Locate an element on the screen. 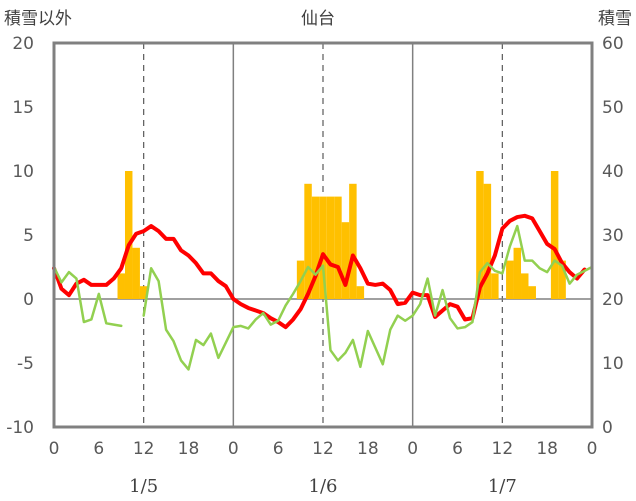 The height and width of the screenshot is (501, 636). y-tick-right-label: 40 is located at coordinates (613, 172).